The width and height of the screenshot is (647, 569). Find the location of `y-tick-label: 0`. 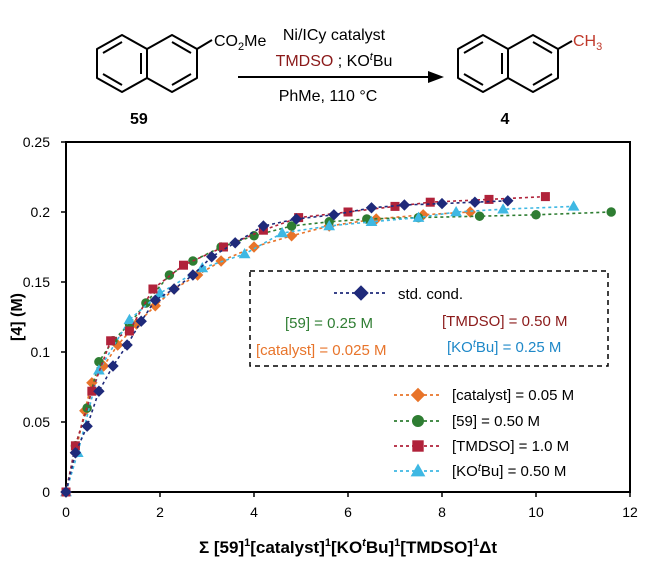

y-tick-label: 0 is located at coordinates (46, 492).